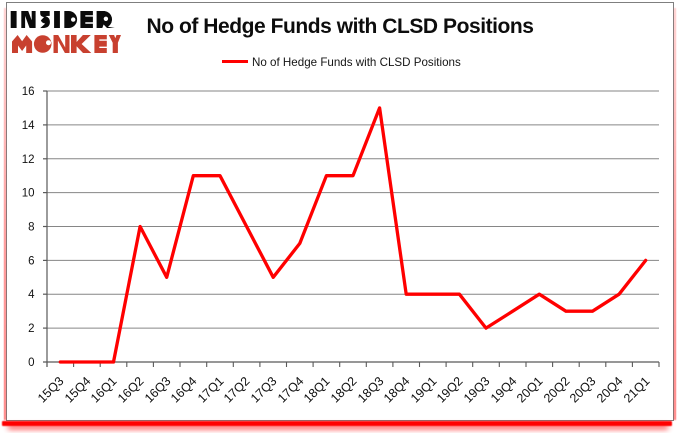 This screenshot has height=433, width=680. What do you see at coordinates (28, 194) in the screenshot?
I see `svg-text: 10` at bounding box center [28, 194].